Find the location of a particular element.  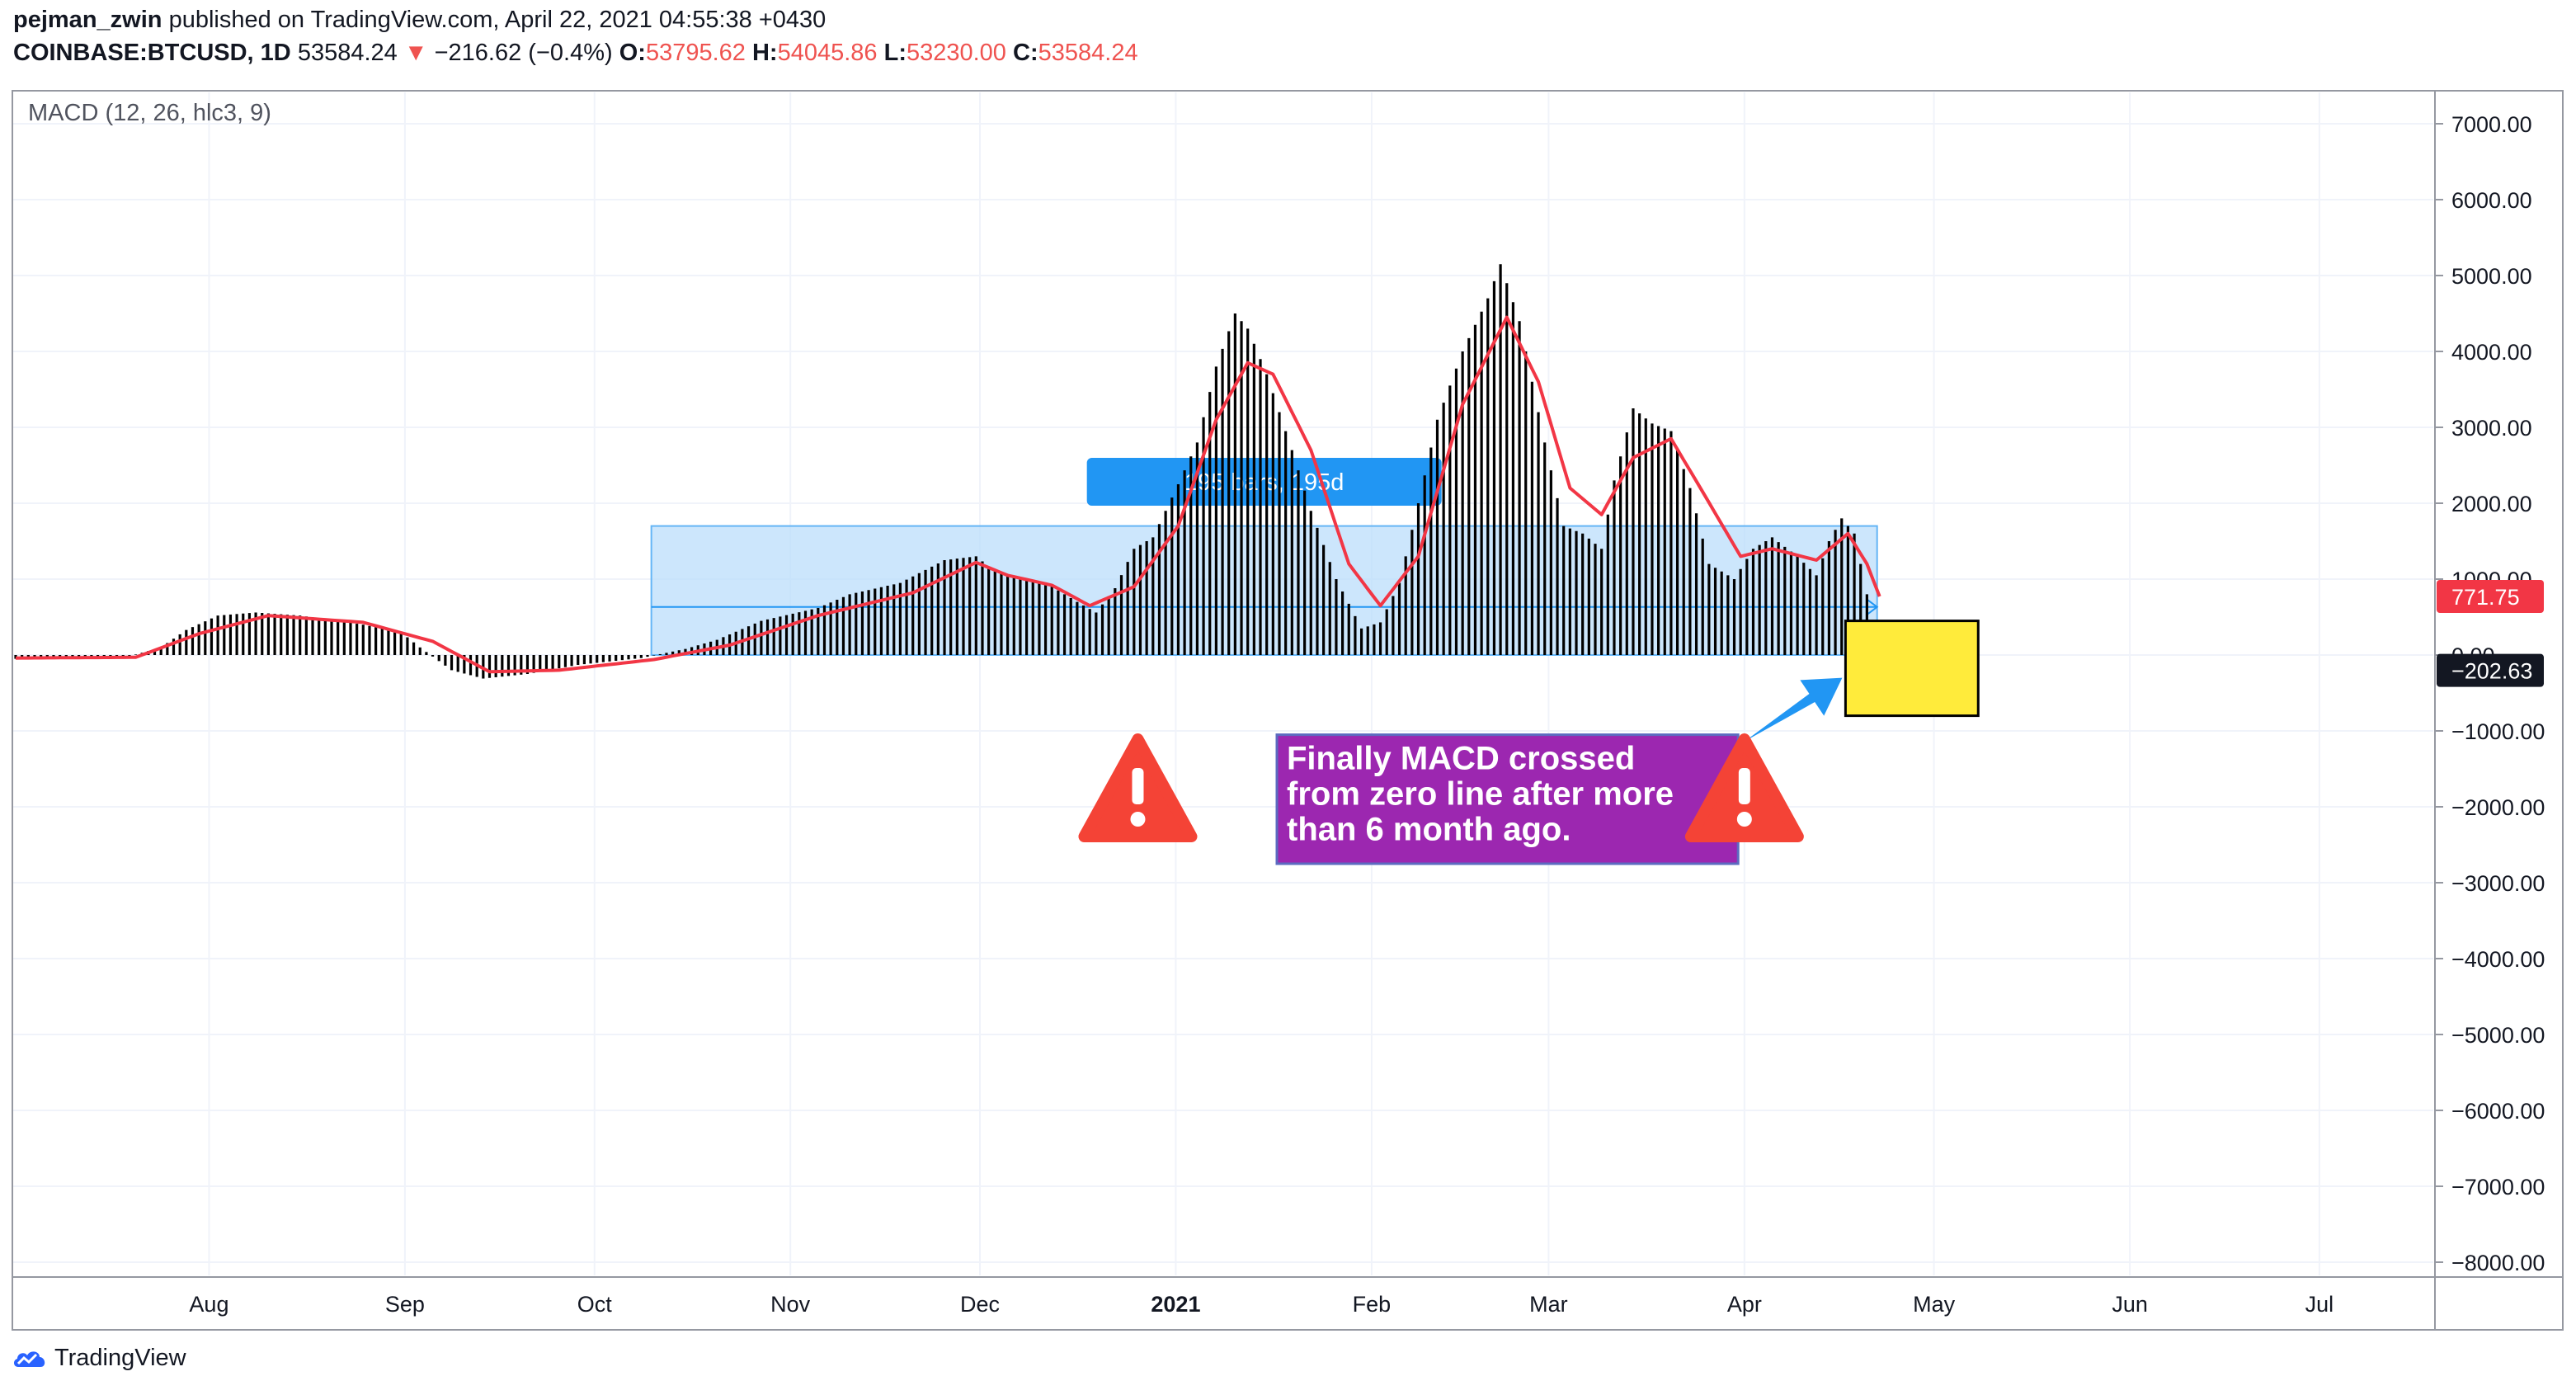

annotation-box is located at coordinates (1507, 799).